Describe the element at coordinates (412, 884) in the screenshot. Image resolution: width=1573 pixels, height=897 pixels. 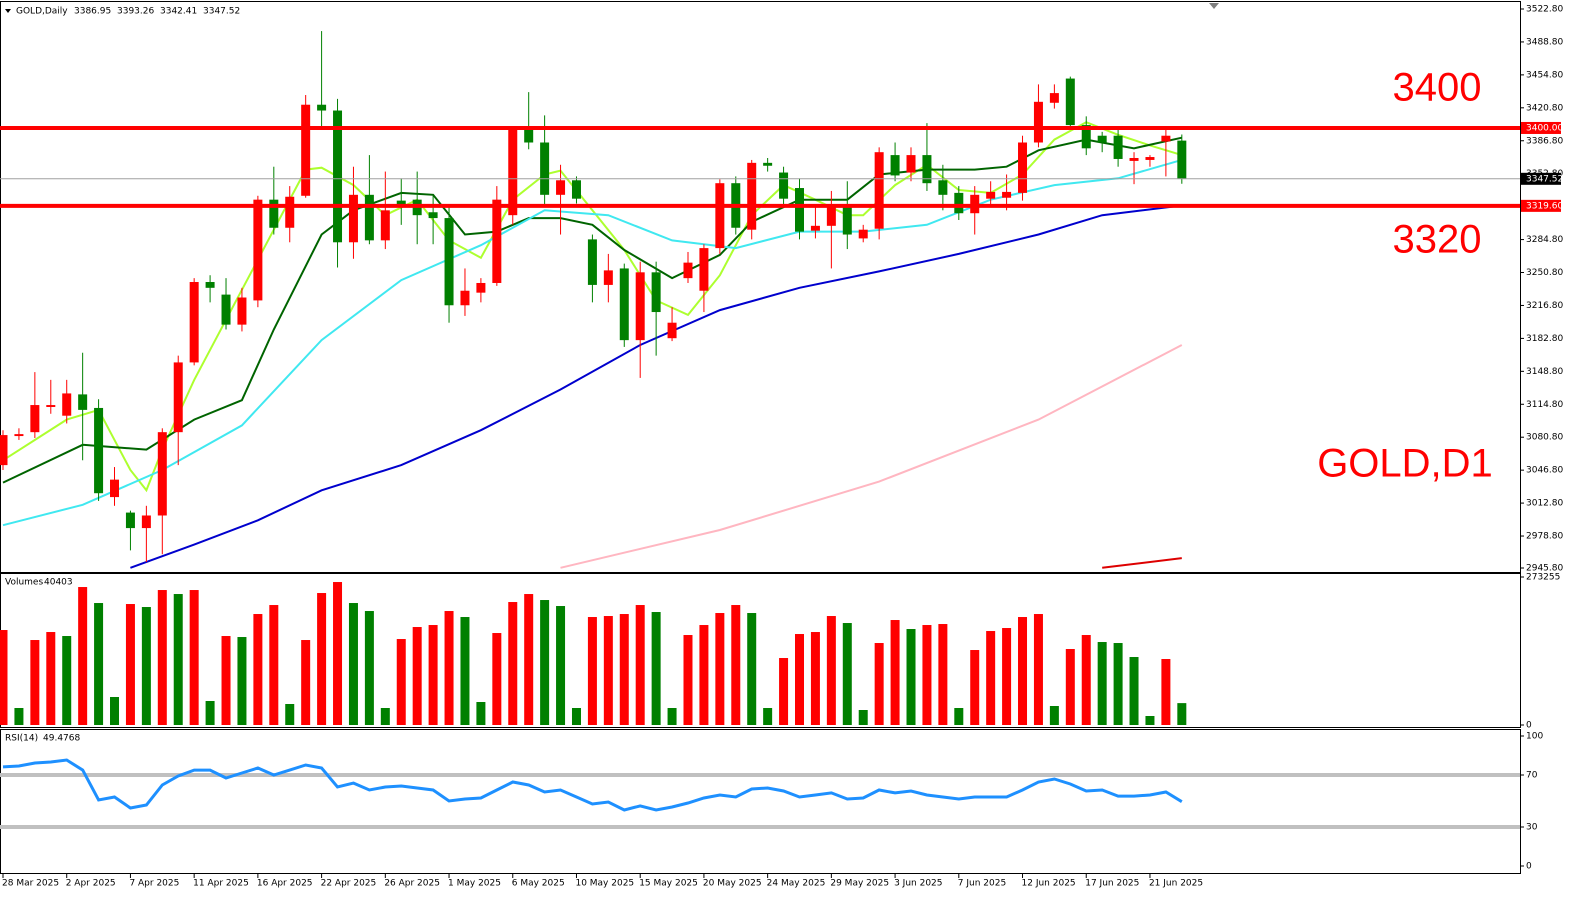
I see `x-tick-label: 26 Apr 2025` at that location.